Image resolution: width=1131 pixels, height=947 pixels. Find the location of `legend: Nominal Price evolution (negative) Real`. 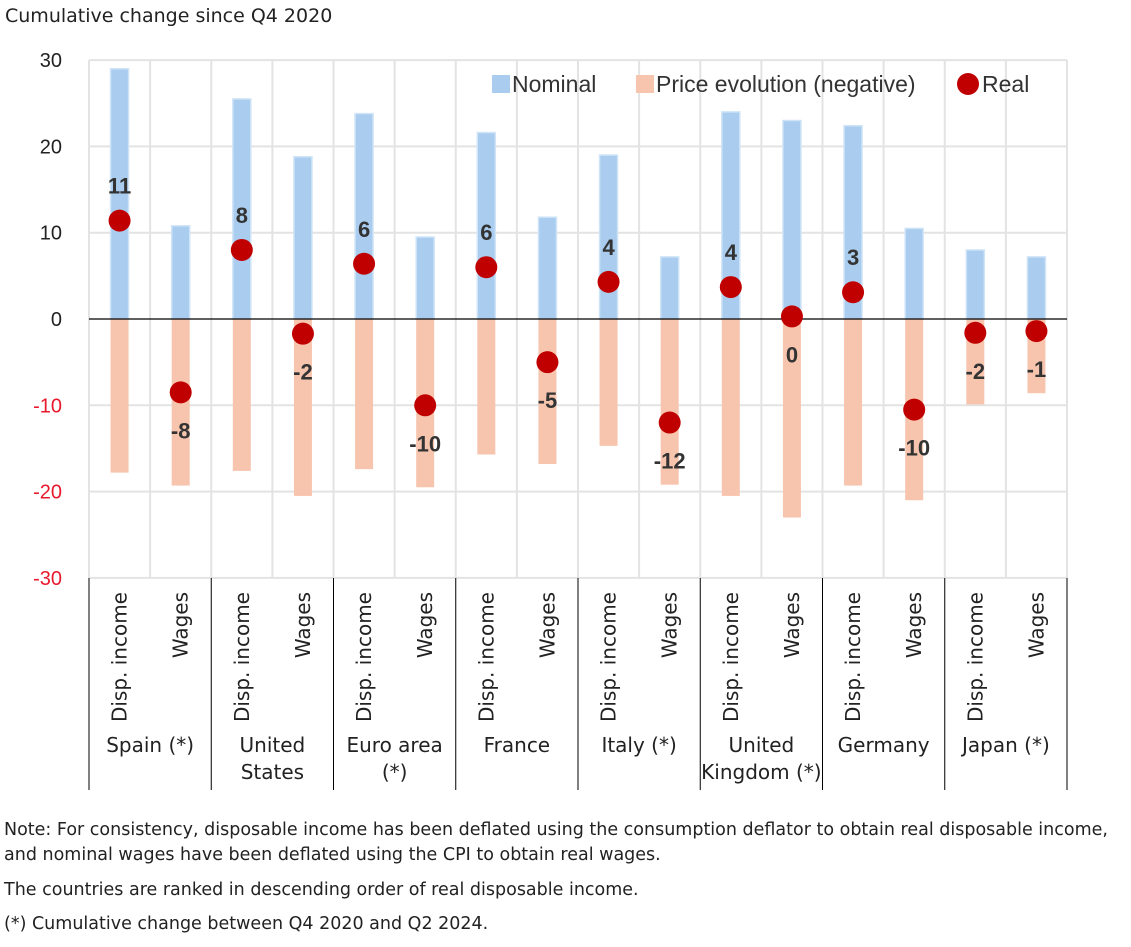

legend: Nominal Price evolution (negative) Real is located at coordinates (760, 84).